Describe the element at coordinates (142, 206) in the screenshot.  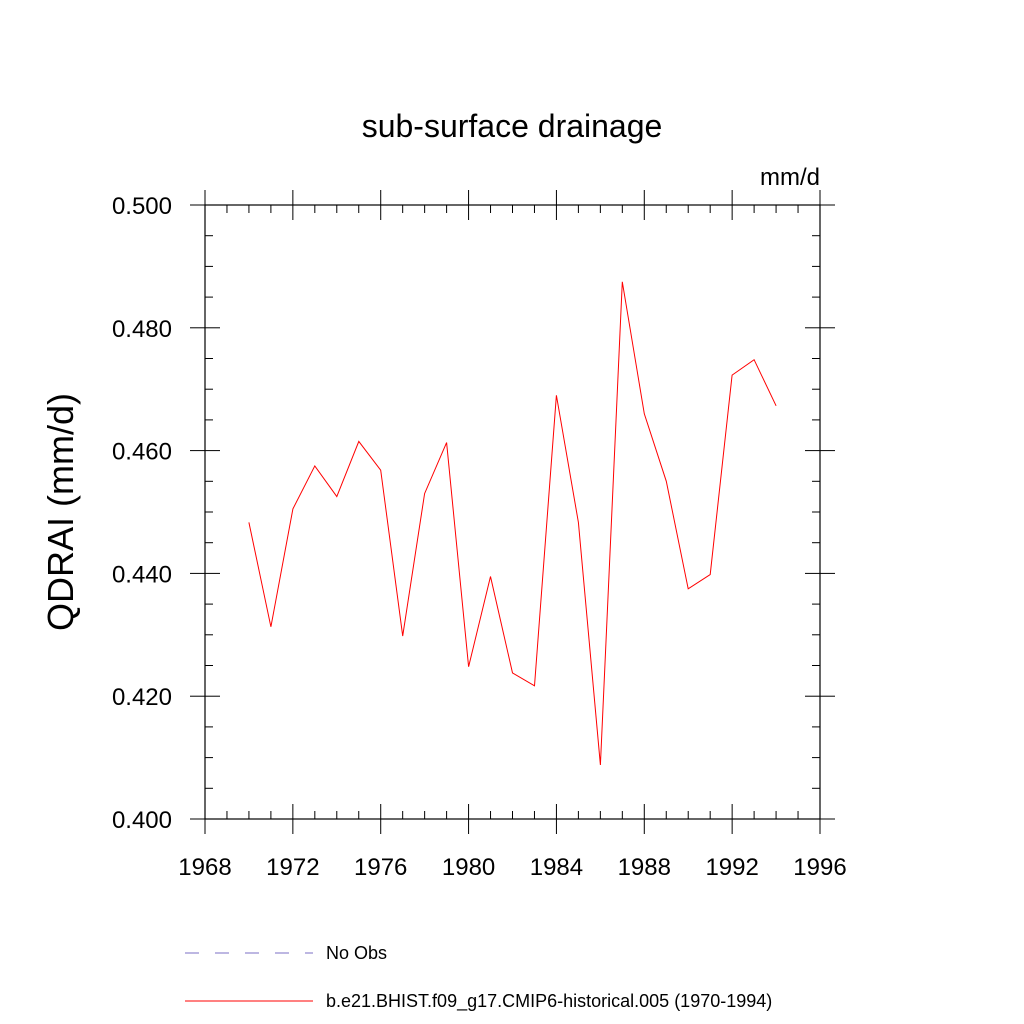
I see `y-tick-label: 0.500` at that location.